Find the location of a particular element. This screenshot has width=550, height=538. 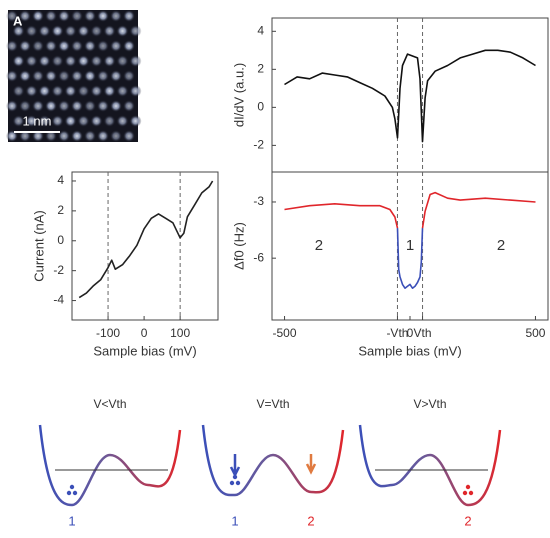

schematic-title: V>Vth is located at coordinates (429, 404).